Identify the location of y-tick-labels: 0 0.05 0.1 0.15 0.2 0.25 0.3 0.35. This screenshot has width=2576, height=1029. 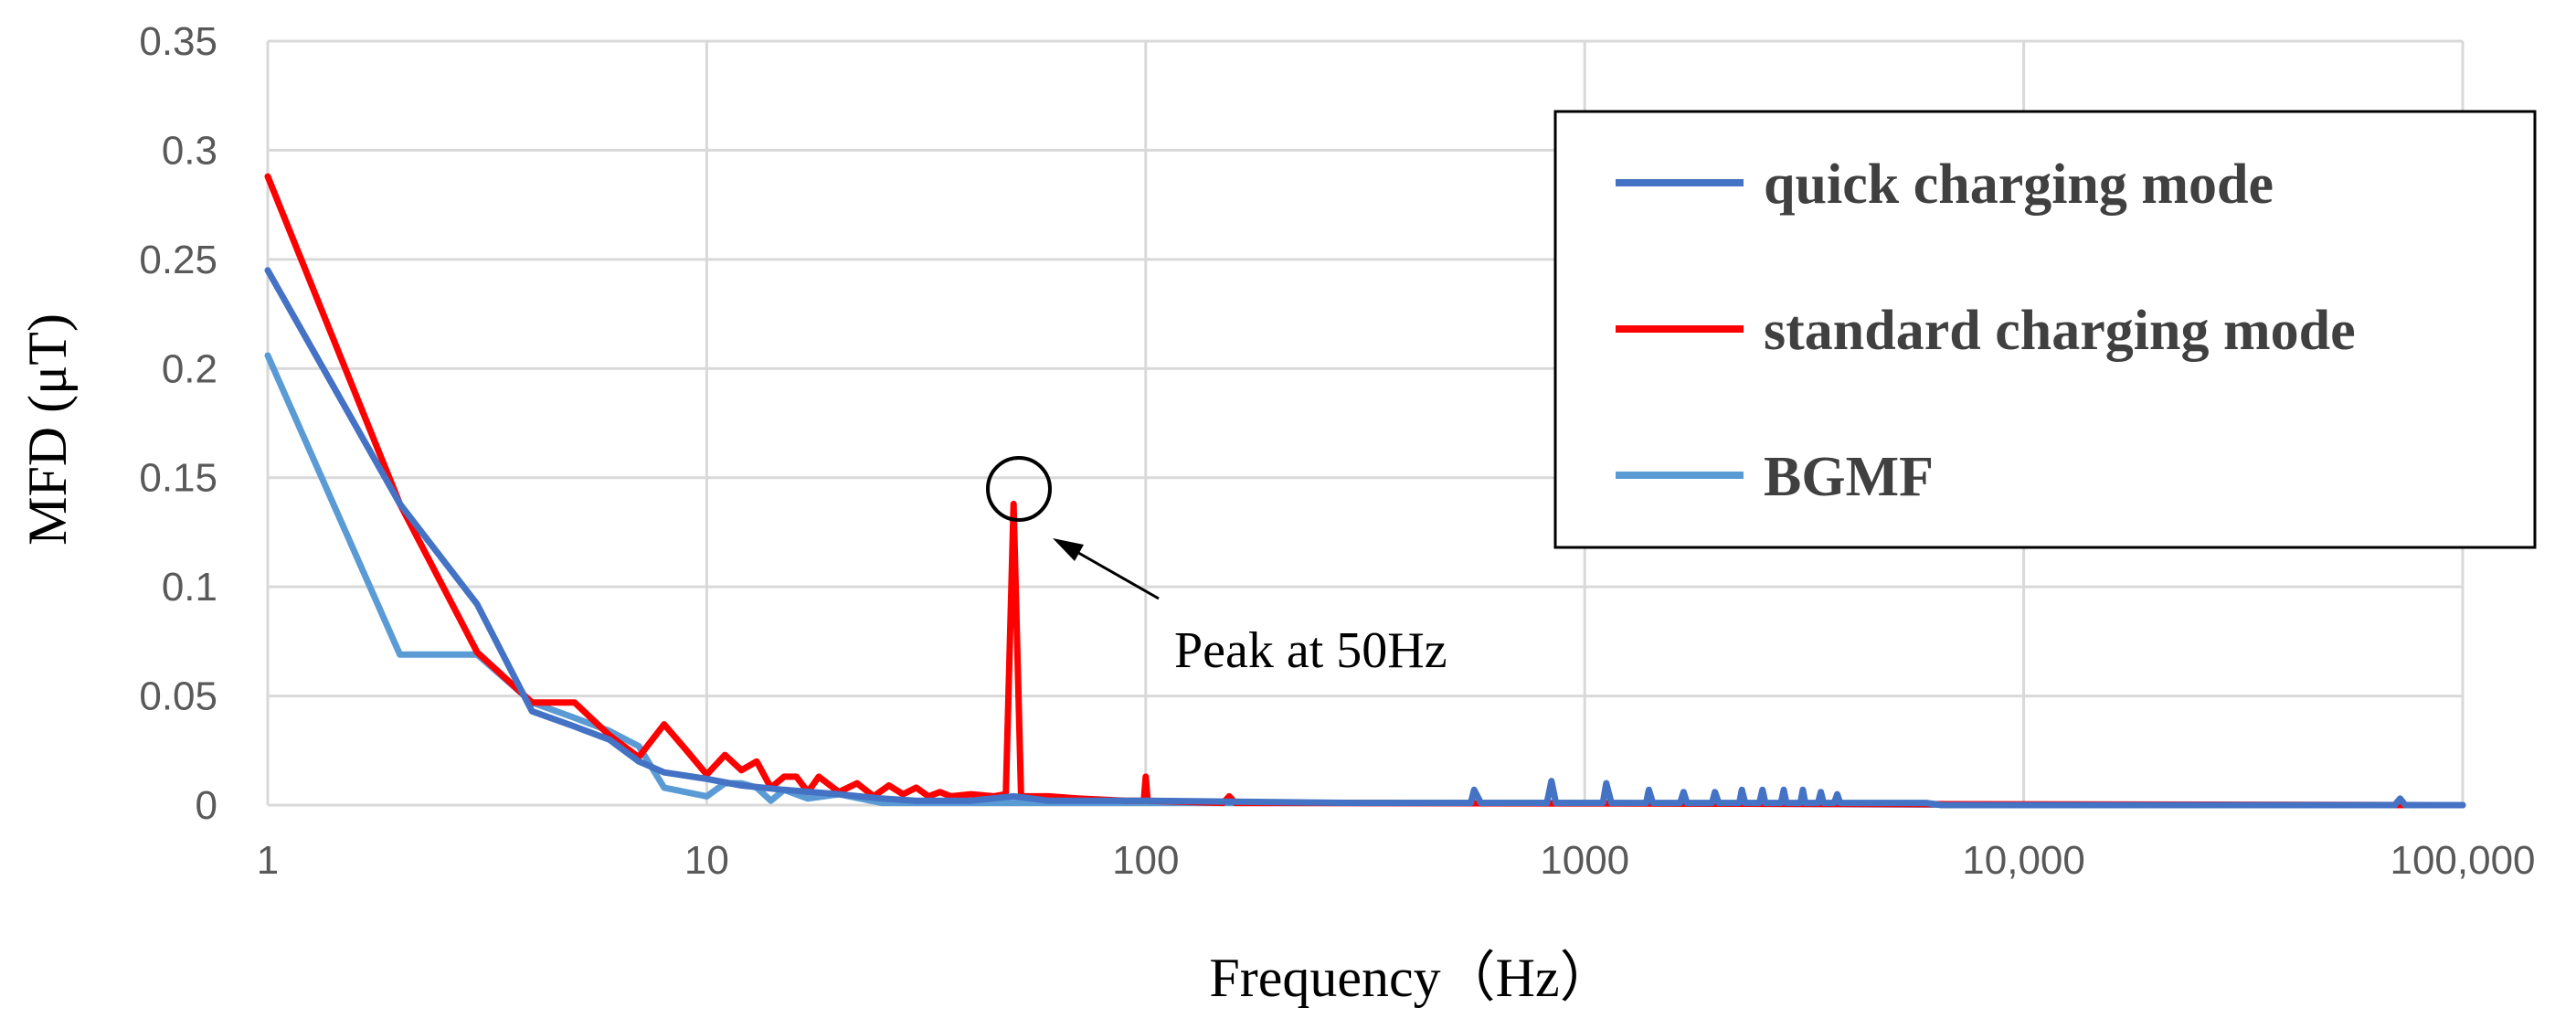
(178, 423).